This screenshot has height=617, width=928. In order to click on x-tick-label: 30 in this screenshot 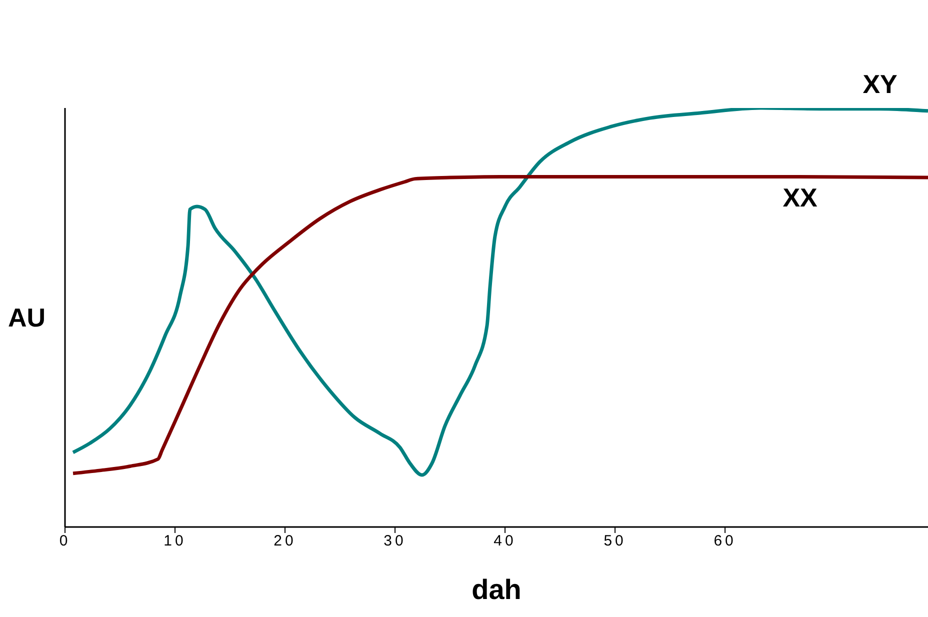, I will do `click(395, 541)`.